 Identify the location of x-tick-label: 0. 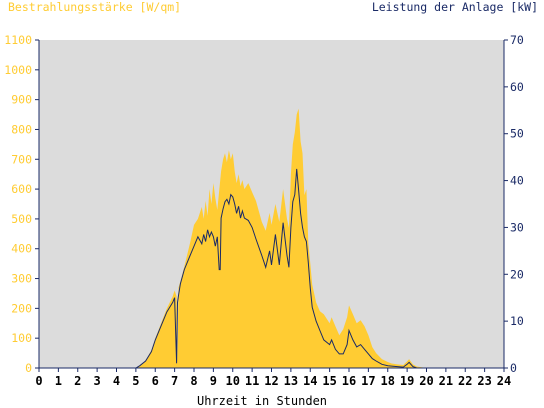
(38, 381).